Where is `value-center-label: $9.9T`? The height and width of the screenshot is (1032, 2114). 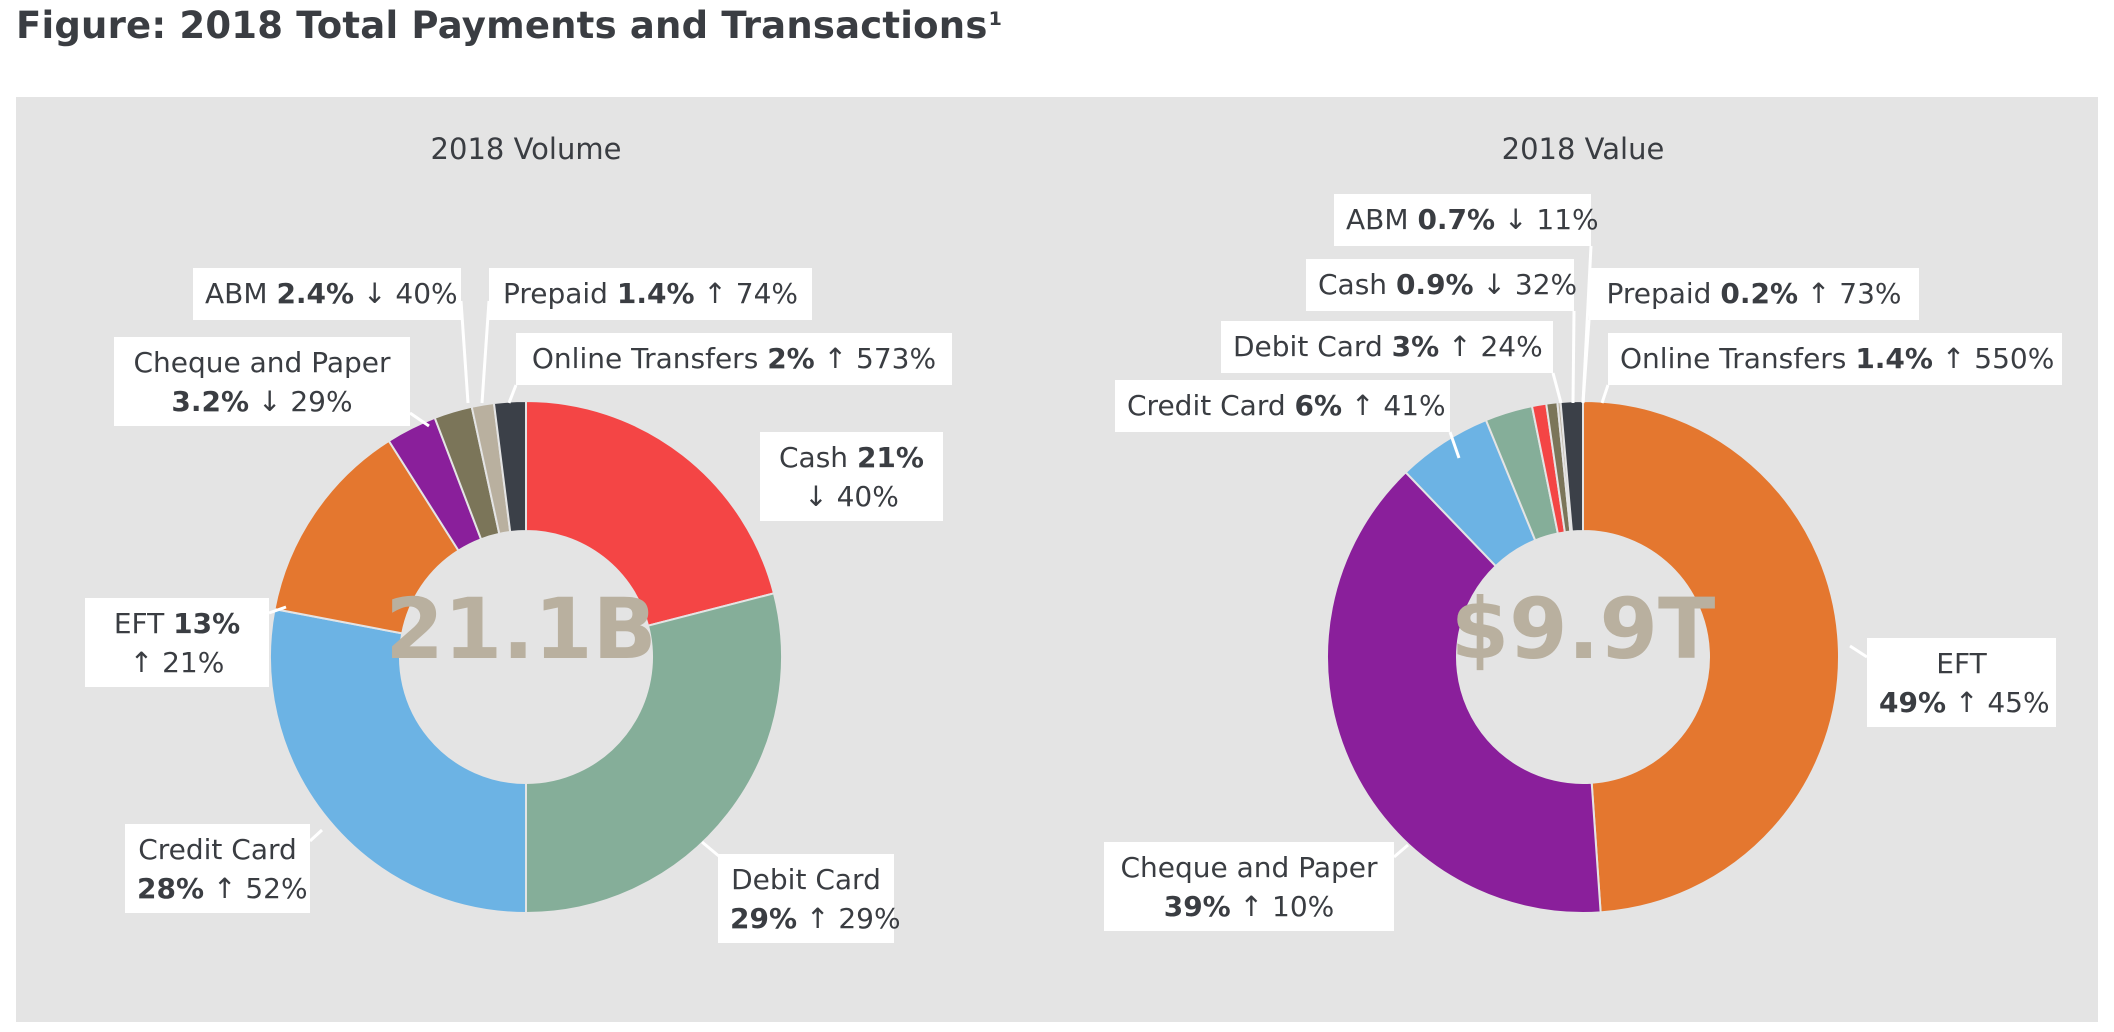
value-center-label: $9.9T is located at coordinates (1583, 629).